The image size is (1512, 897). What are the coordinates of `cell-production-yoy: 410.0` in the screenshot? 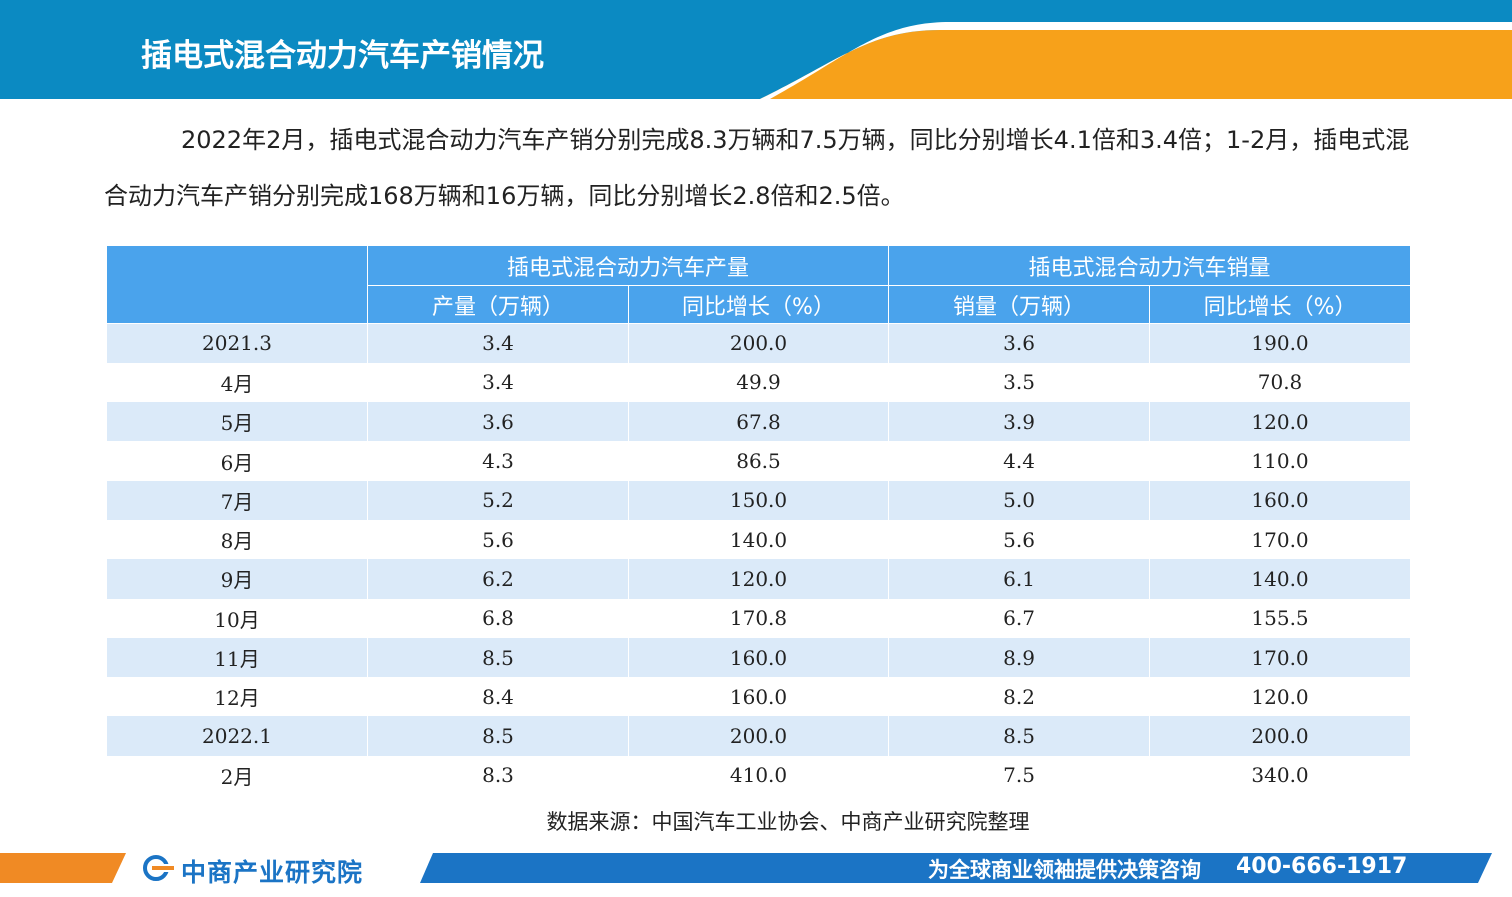 It's located at (758, 775).